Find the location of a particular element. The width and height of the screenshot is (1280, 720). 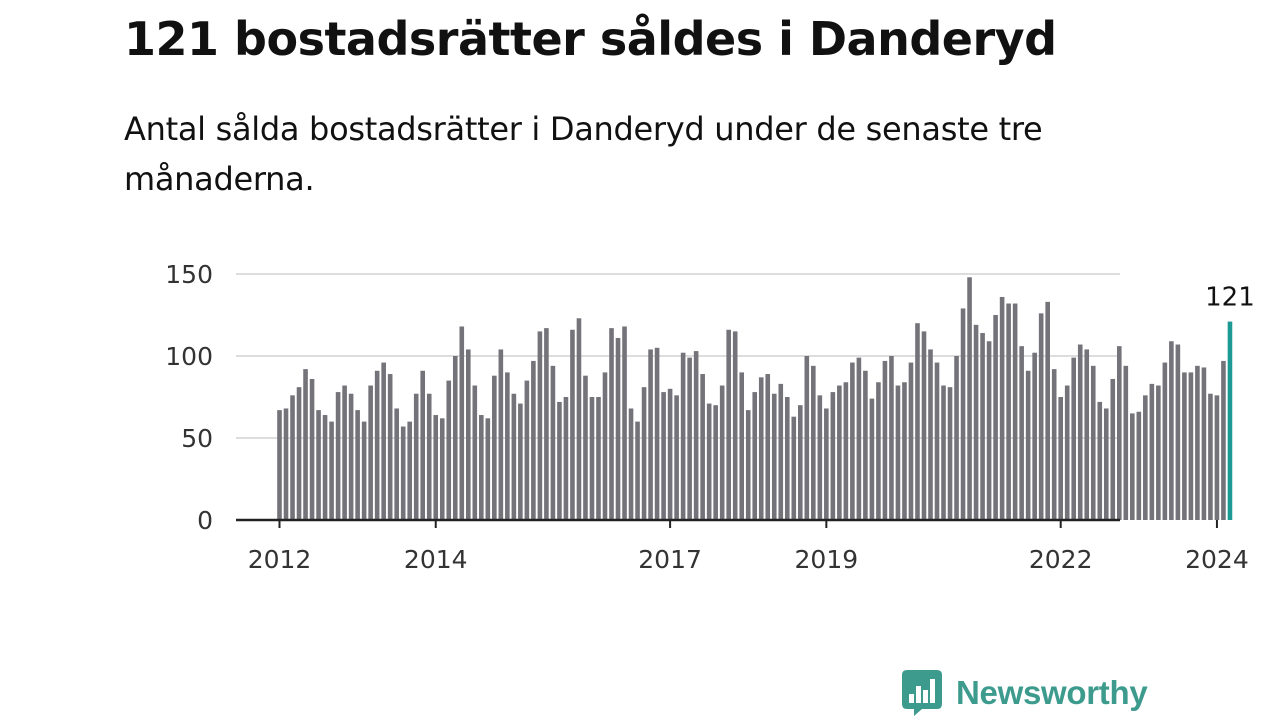

brand-logo: Newsworthy is located at coordinates (1025, 693).